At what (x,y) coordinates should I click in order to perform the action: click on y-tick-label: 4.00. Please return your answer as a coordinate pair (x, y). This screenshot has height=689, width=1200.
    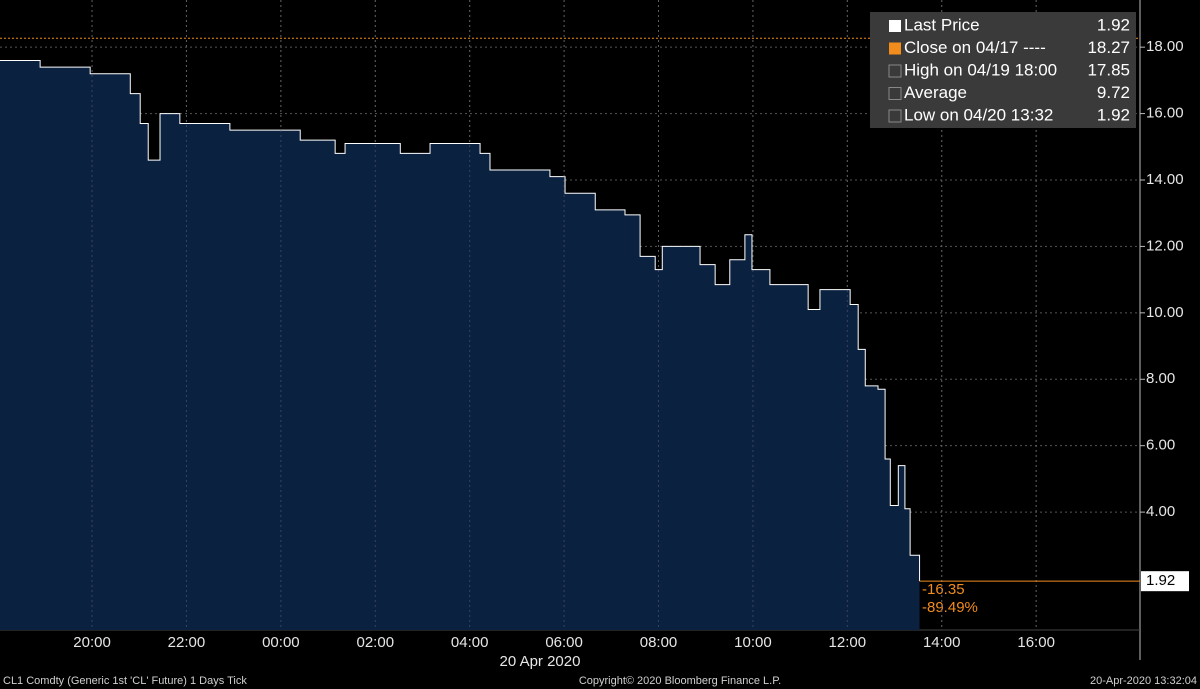
    Looking at the image, I should click on (1160, 511).